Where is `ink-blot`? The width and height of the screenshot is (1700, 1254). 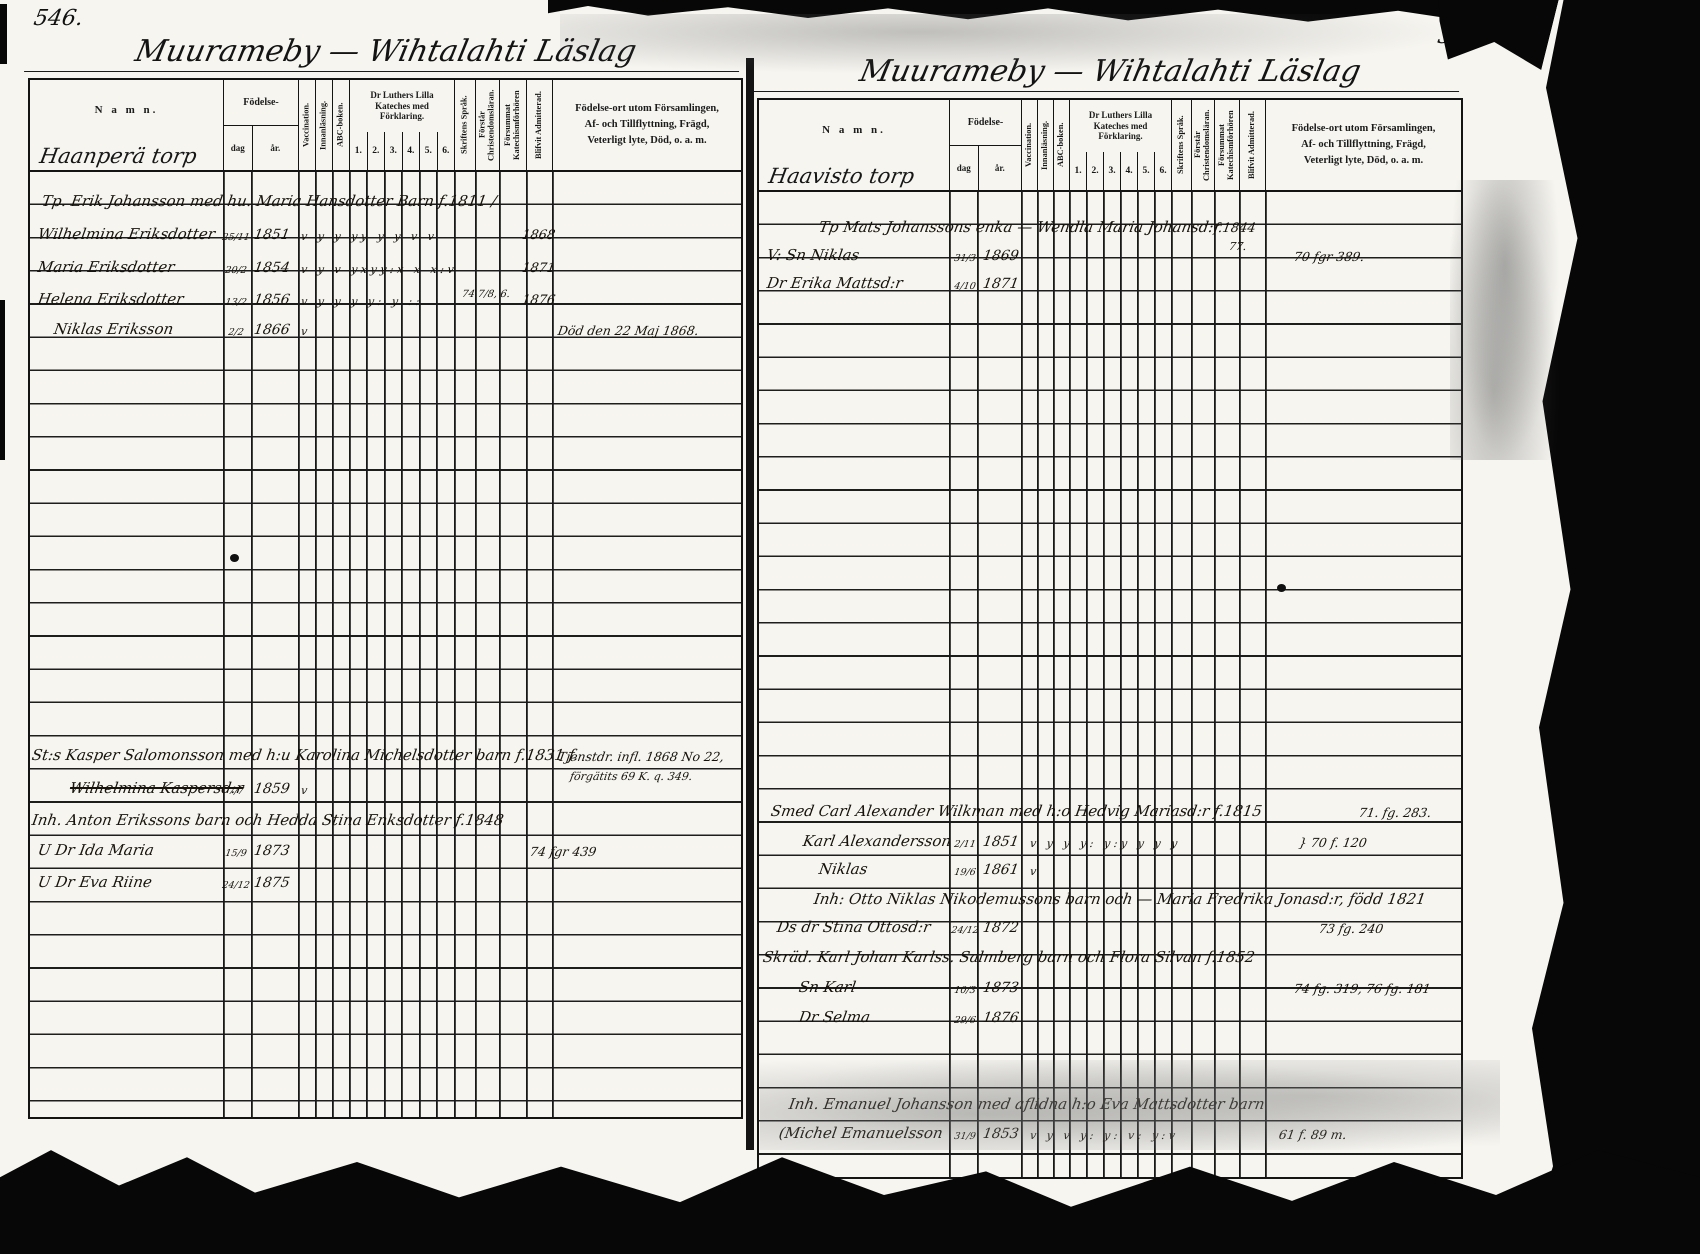 ink-blot is located at coordinates (234, 558).